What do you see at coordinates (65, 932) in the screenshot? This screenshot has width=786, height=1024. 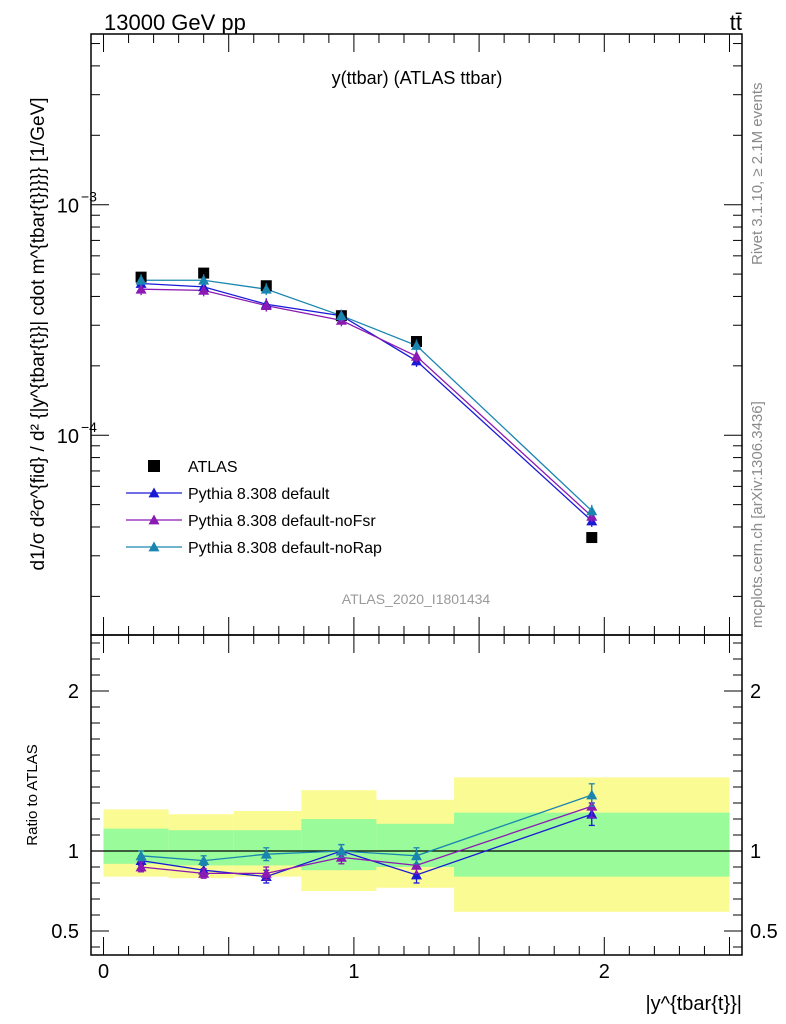 I see `ratio-y-tick-label: 0.5` at bounding box center [65, 932].